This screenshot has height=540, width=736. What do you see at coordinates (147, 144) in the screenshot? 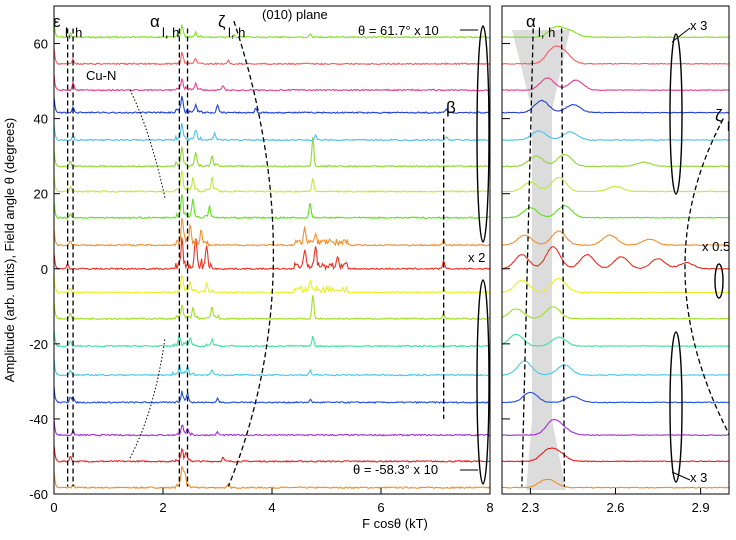
I see `cu-n-guide-upper` at bounding box center [147, 144].